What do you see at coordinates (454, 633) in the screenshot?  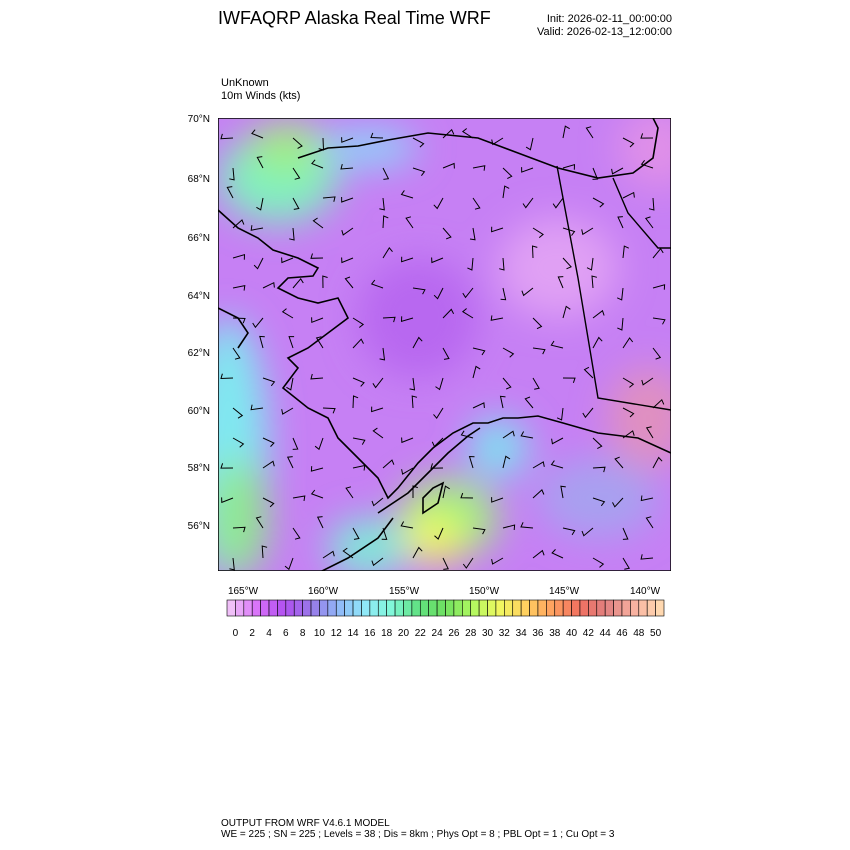 I see `colorbar-label: 26` at bounding box center [454, 633].